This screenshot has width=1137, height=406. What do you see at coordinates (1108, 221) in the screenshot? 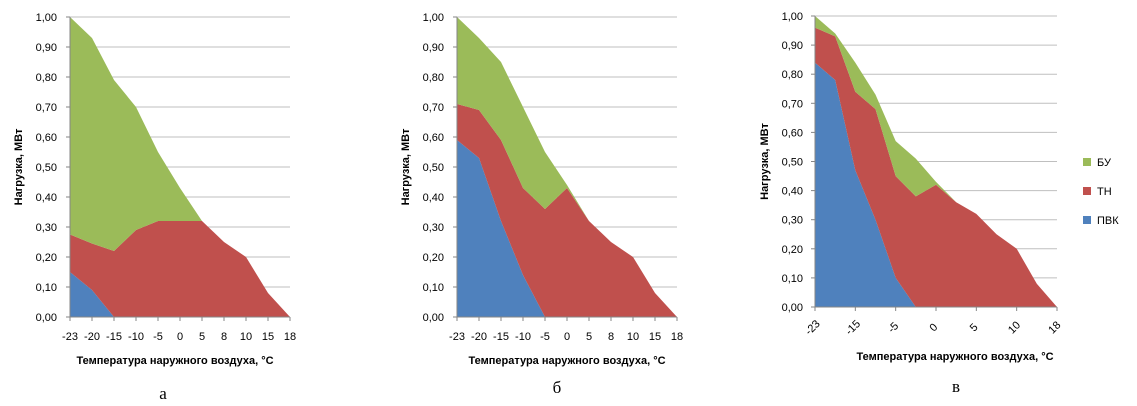
I see `legend-label: ПВК` at bounding box center [1108, 221].